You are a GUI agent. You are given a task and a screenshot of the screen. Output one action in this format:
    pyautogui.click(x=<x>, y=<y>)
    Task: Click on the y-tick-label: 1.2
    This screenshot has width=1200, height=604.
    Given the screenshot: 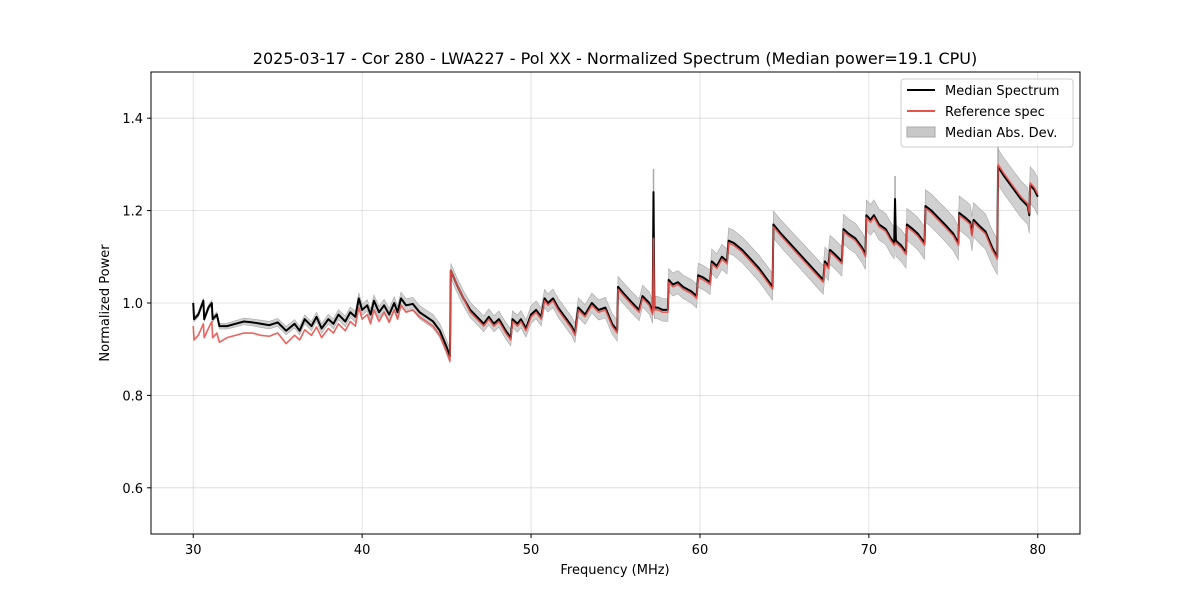 What is the action you would take?
    pyautogui.click(x=132, y=212)
    